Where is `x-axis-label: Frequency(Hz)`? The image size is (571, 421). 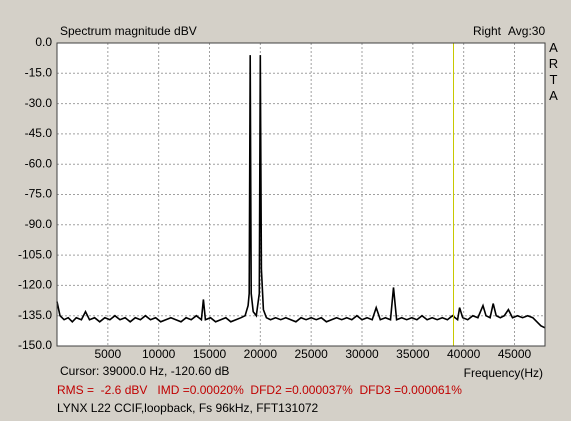 x-axis-label: Frequency(Hz) is located at coordinates (503, 373).